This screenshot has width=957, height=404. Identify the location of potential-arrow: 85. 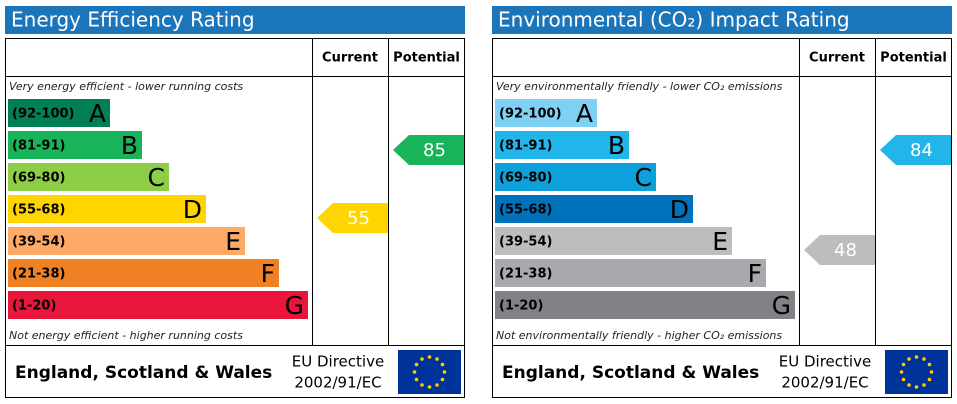
(428, 150).